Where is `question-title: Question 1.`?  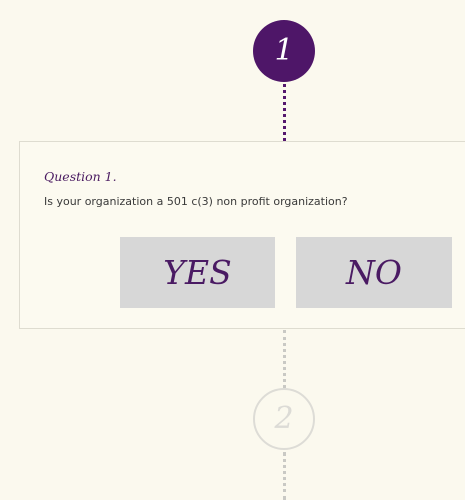 question-title: Question 1. is located at coordinates (80, 176).